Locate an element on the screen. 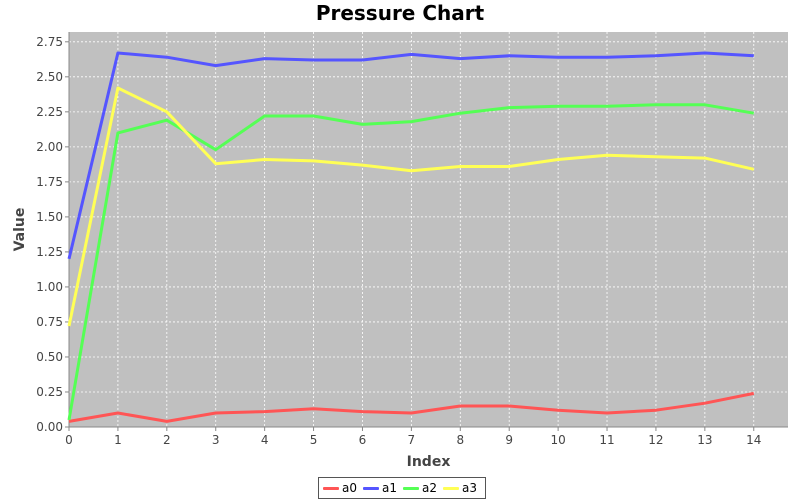  legend-item-a1: a1 is located at coordinates (379, 488).